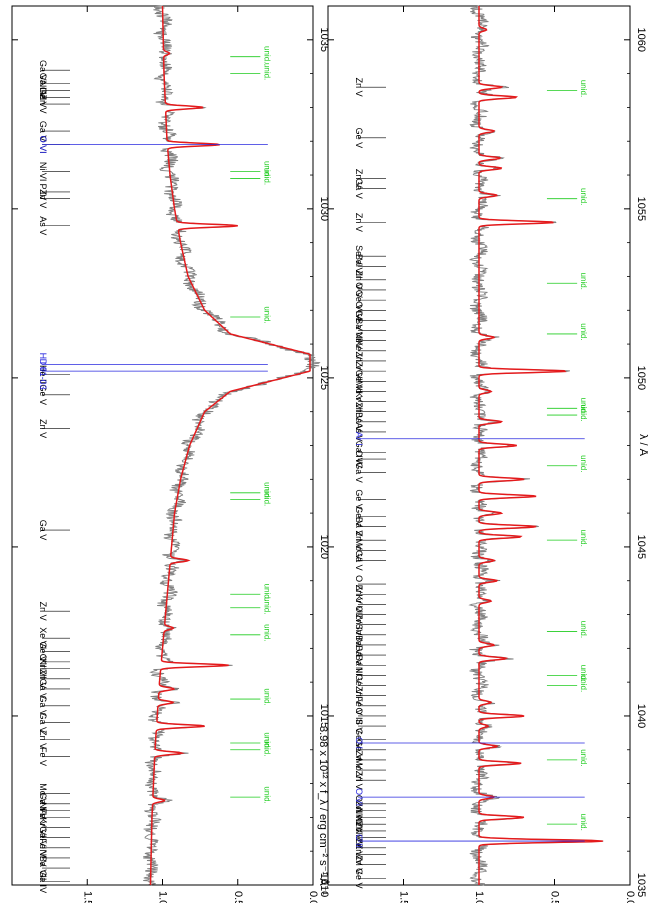 The width and height of the screenshot is (648, 903). Describe the element at coordinates (630, 897) in the screenshot. I see `y-tick-label: 0.0` at that location.